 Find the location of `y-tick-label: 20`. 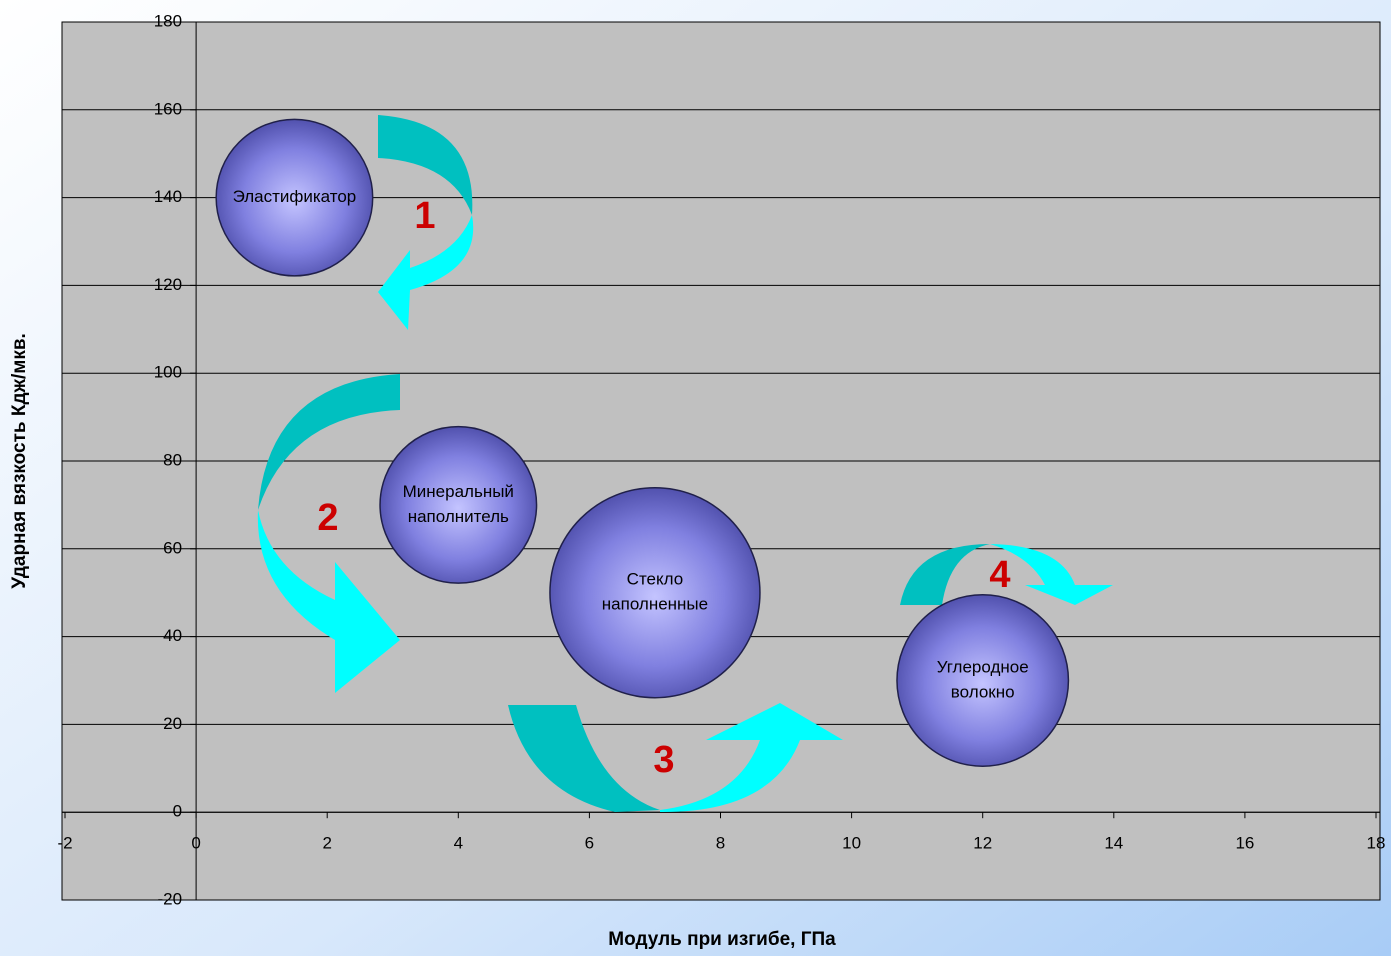

y-tick-label: 20 is located at coordinates (172, 723).